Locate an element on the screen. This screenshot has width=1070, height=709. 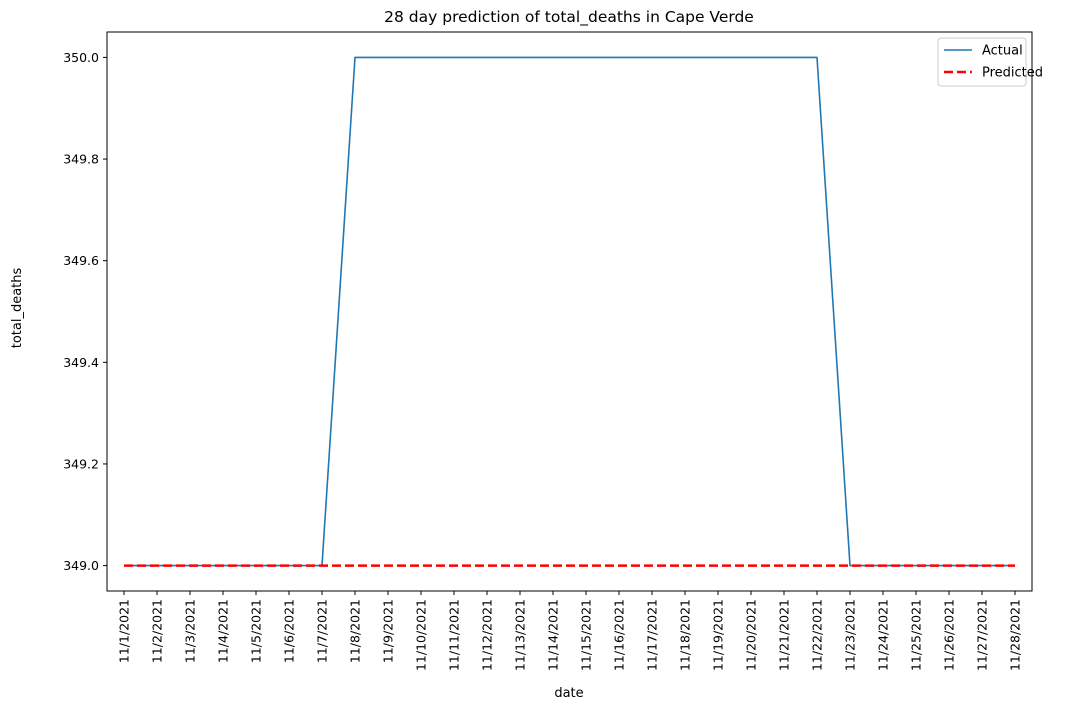
x-tick-label: 11/10/2021 is located at coordinates (421, 635).